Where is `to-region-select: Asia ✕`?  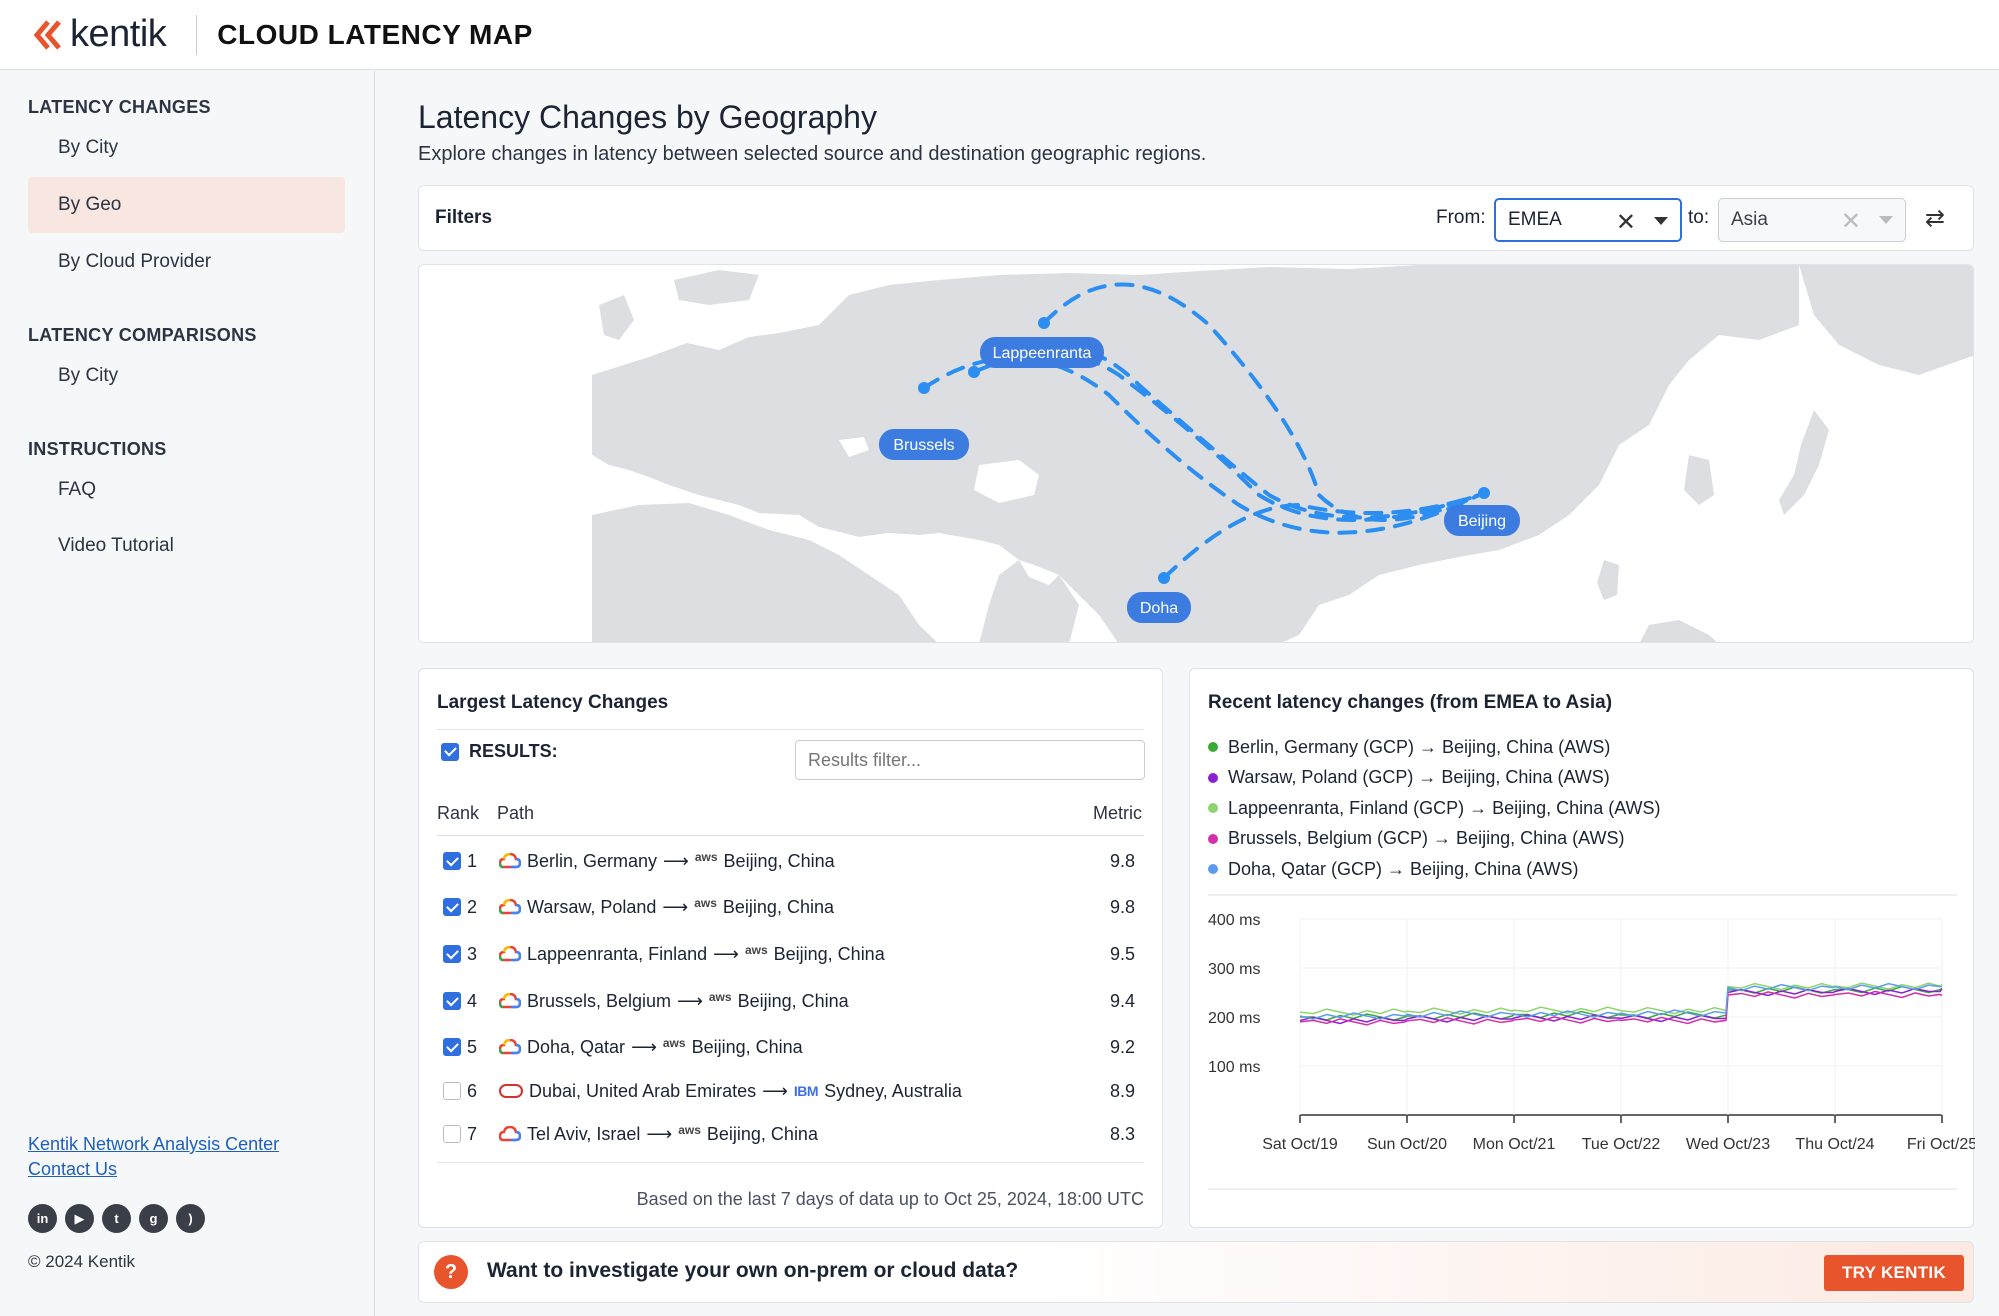
to-region-select: Asia ✕ is located at coordinates (1812, 220).